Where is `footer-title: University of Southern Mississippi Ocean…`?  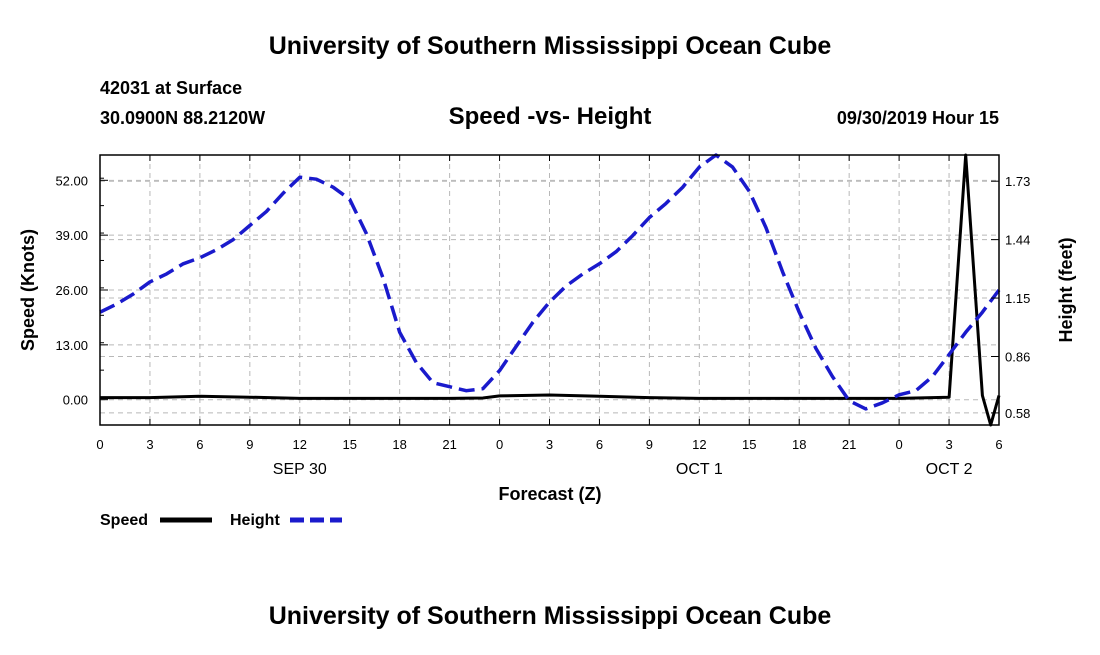 footer-title: University of Southern Mississippi Ocean… is located at coordinates (550, 616).